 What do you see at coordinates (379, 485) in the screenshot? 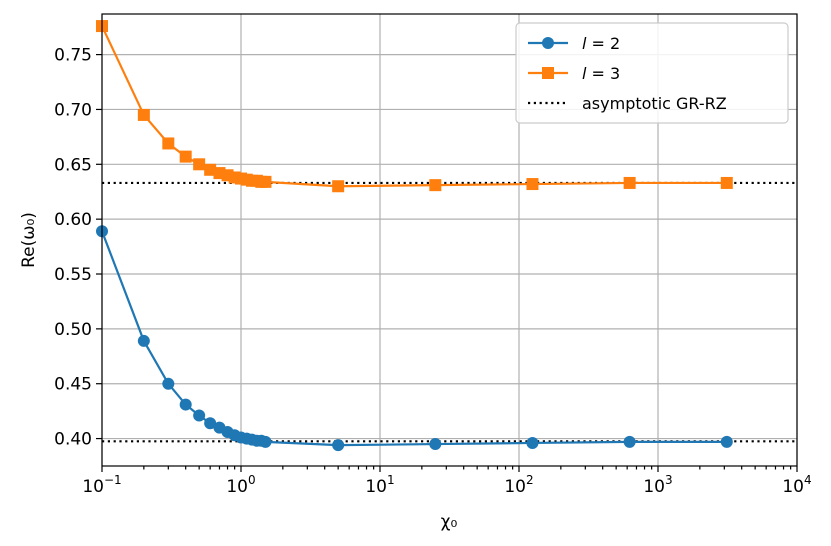
I see `x-tick-label: 10¹` at bounding box center [379, 485].